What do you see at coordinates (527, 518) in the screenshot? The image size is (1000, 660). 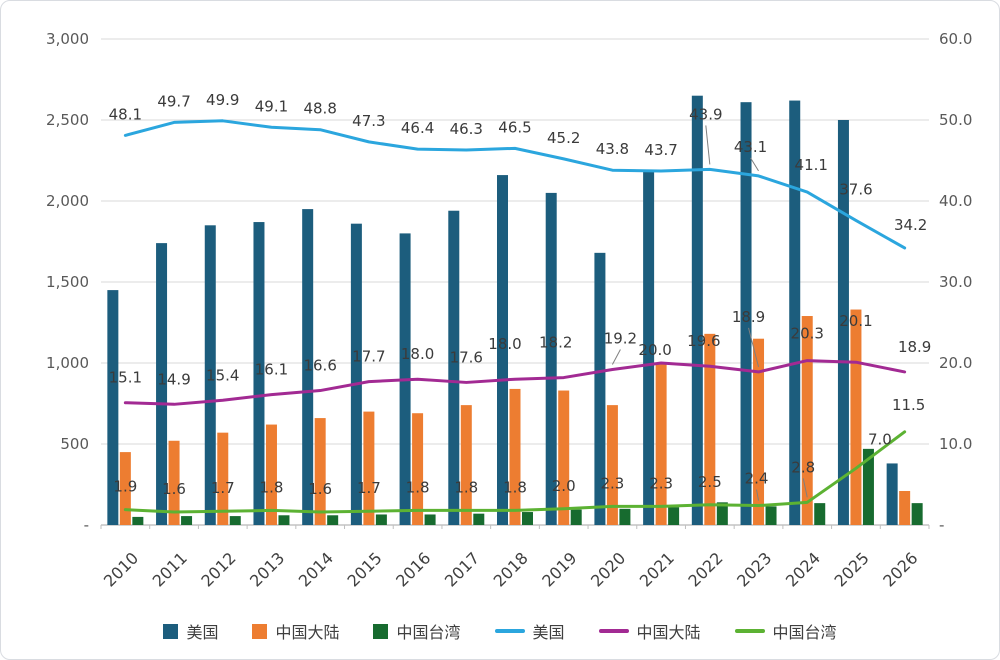 I see `bar-2-2018` at bounding box center [527, 518].